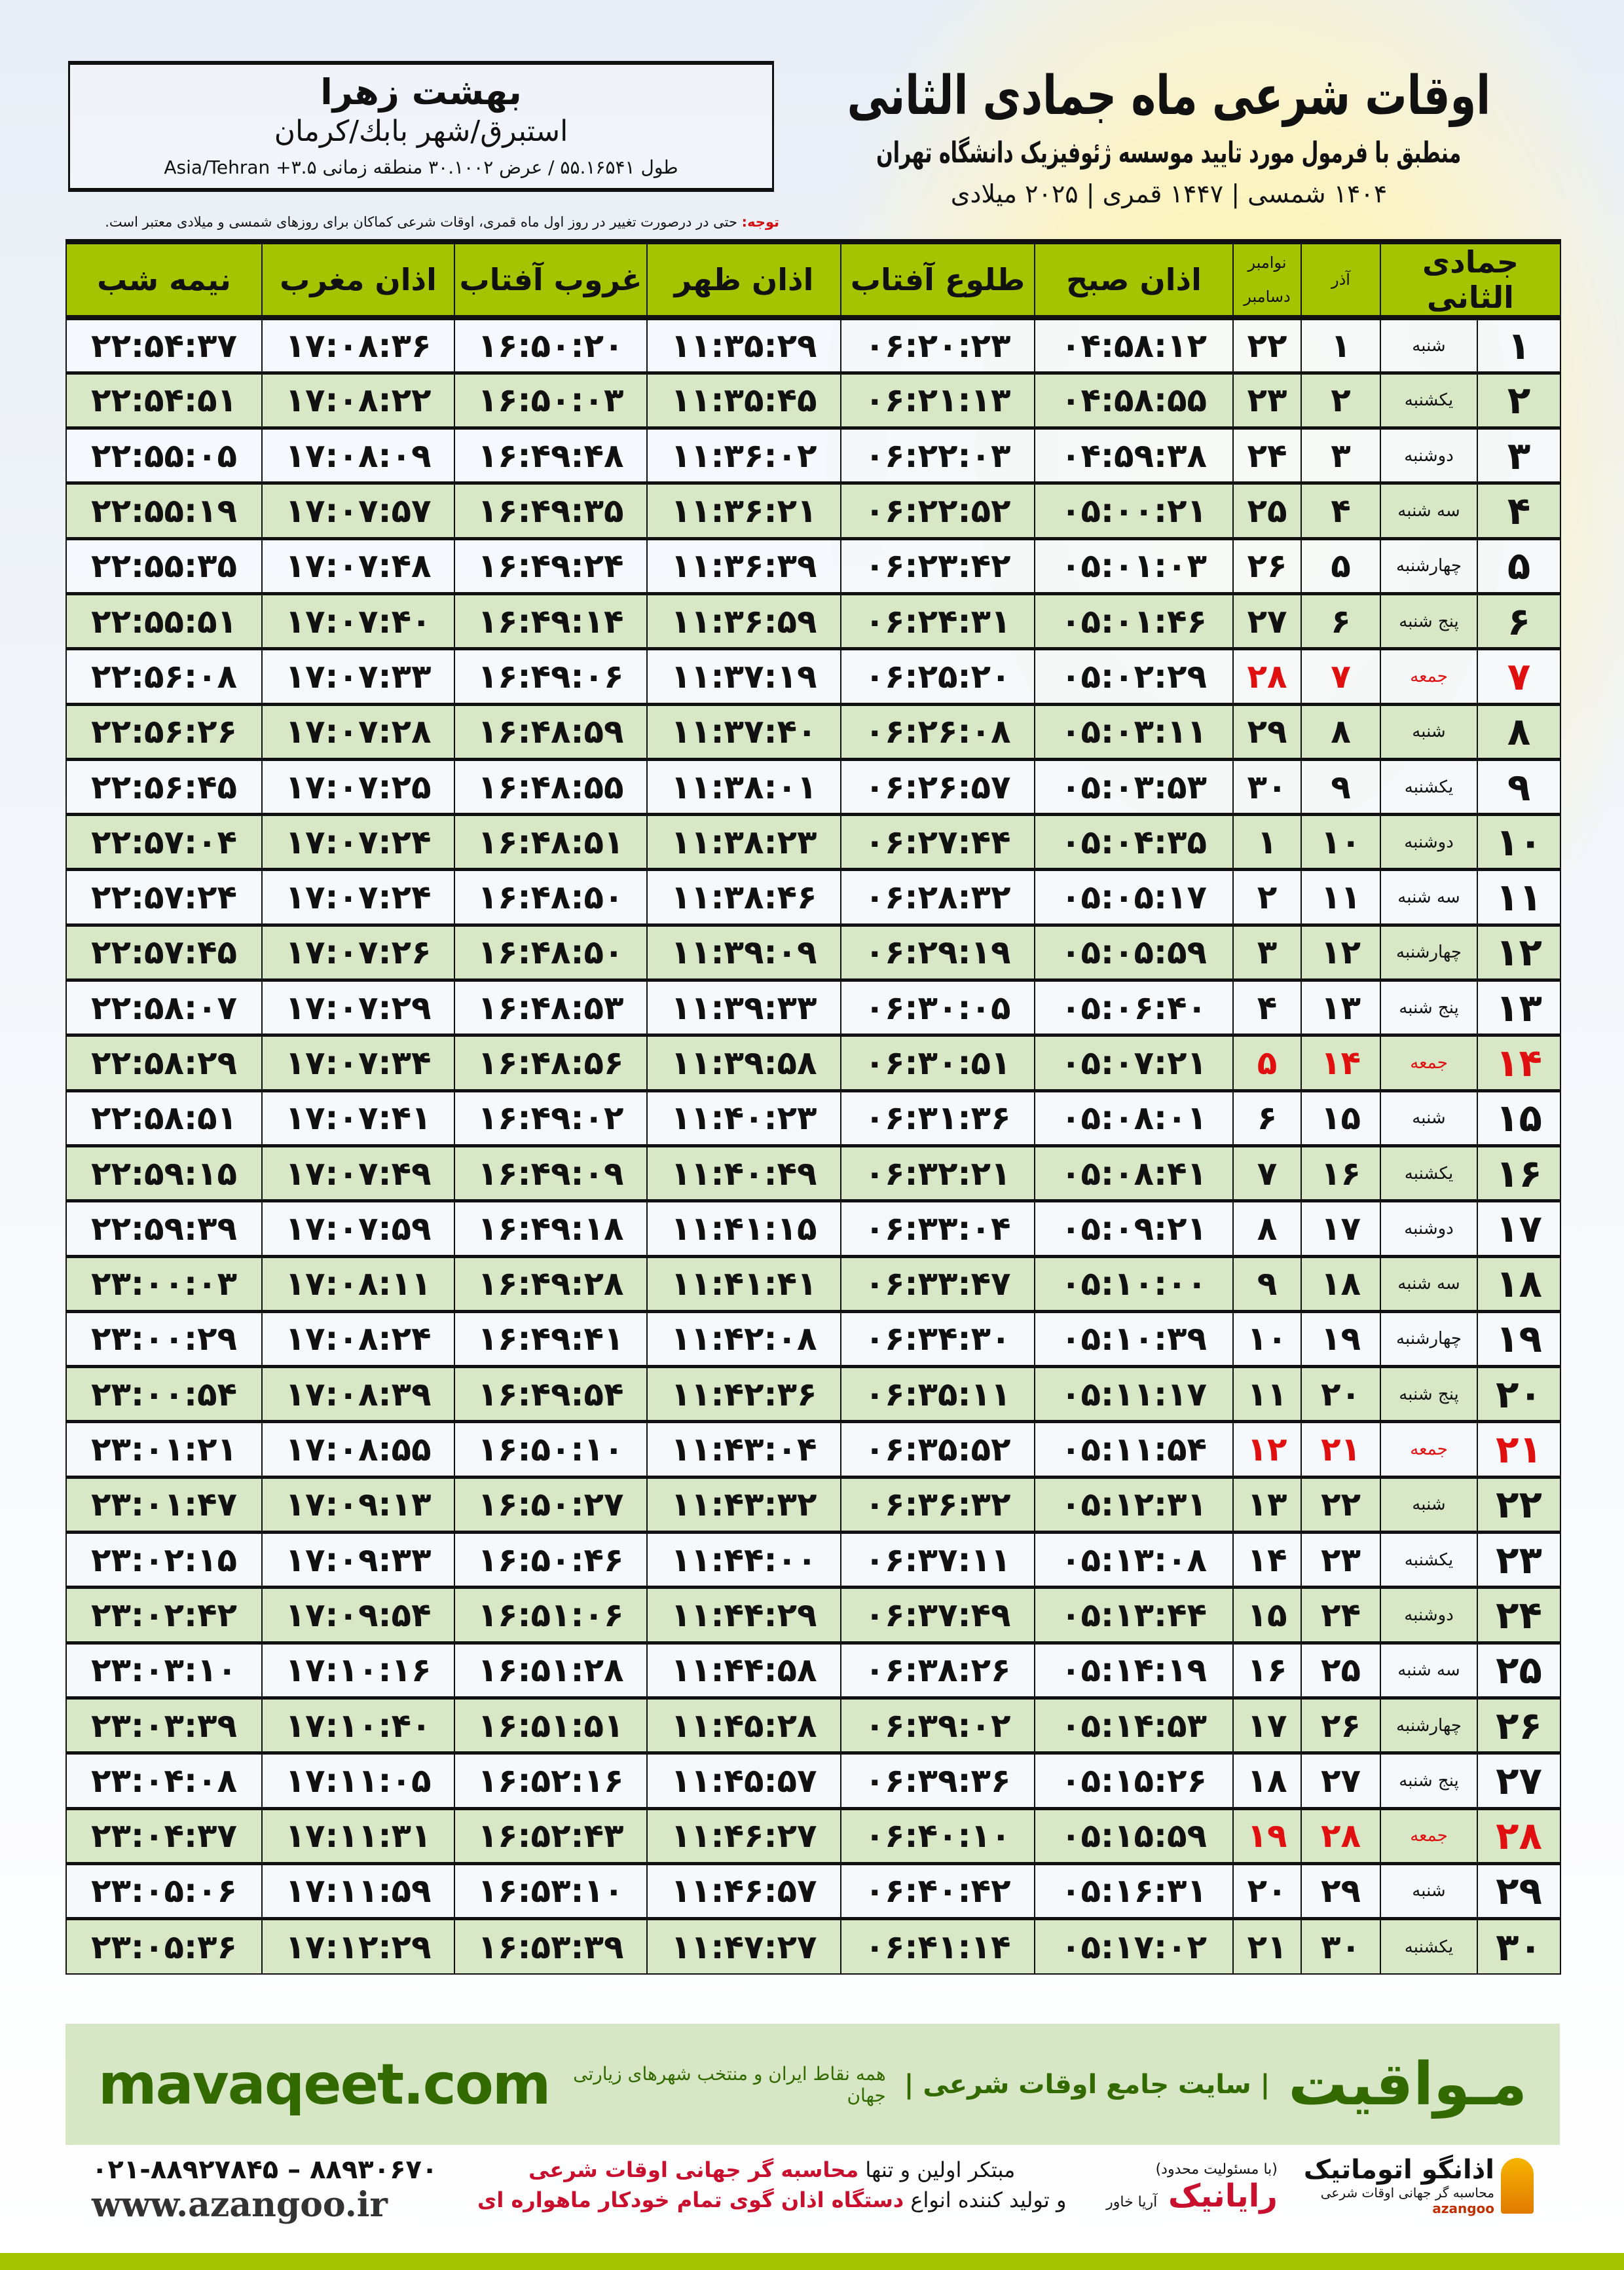 This screenshot has height=2270, width=1624. What do you see at coordinates (744, 621) in the screenshot?
I see `zohr-time-value: ۱۱:۳۶:۵۹` at bounding box center [744, 621].